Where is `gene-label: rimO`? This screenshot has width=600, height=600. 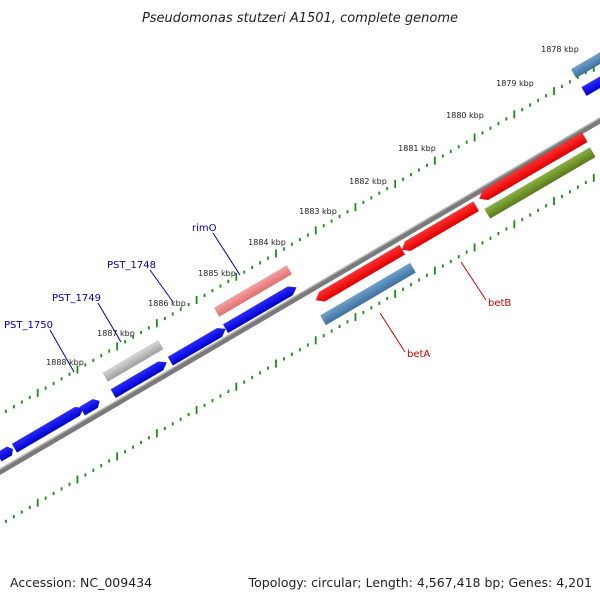
gene-label: rimO is located at coordinates (204, 228).